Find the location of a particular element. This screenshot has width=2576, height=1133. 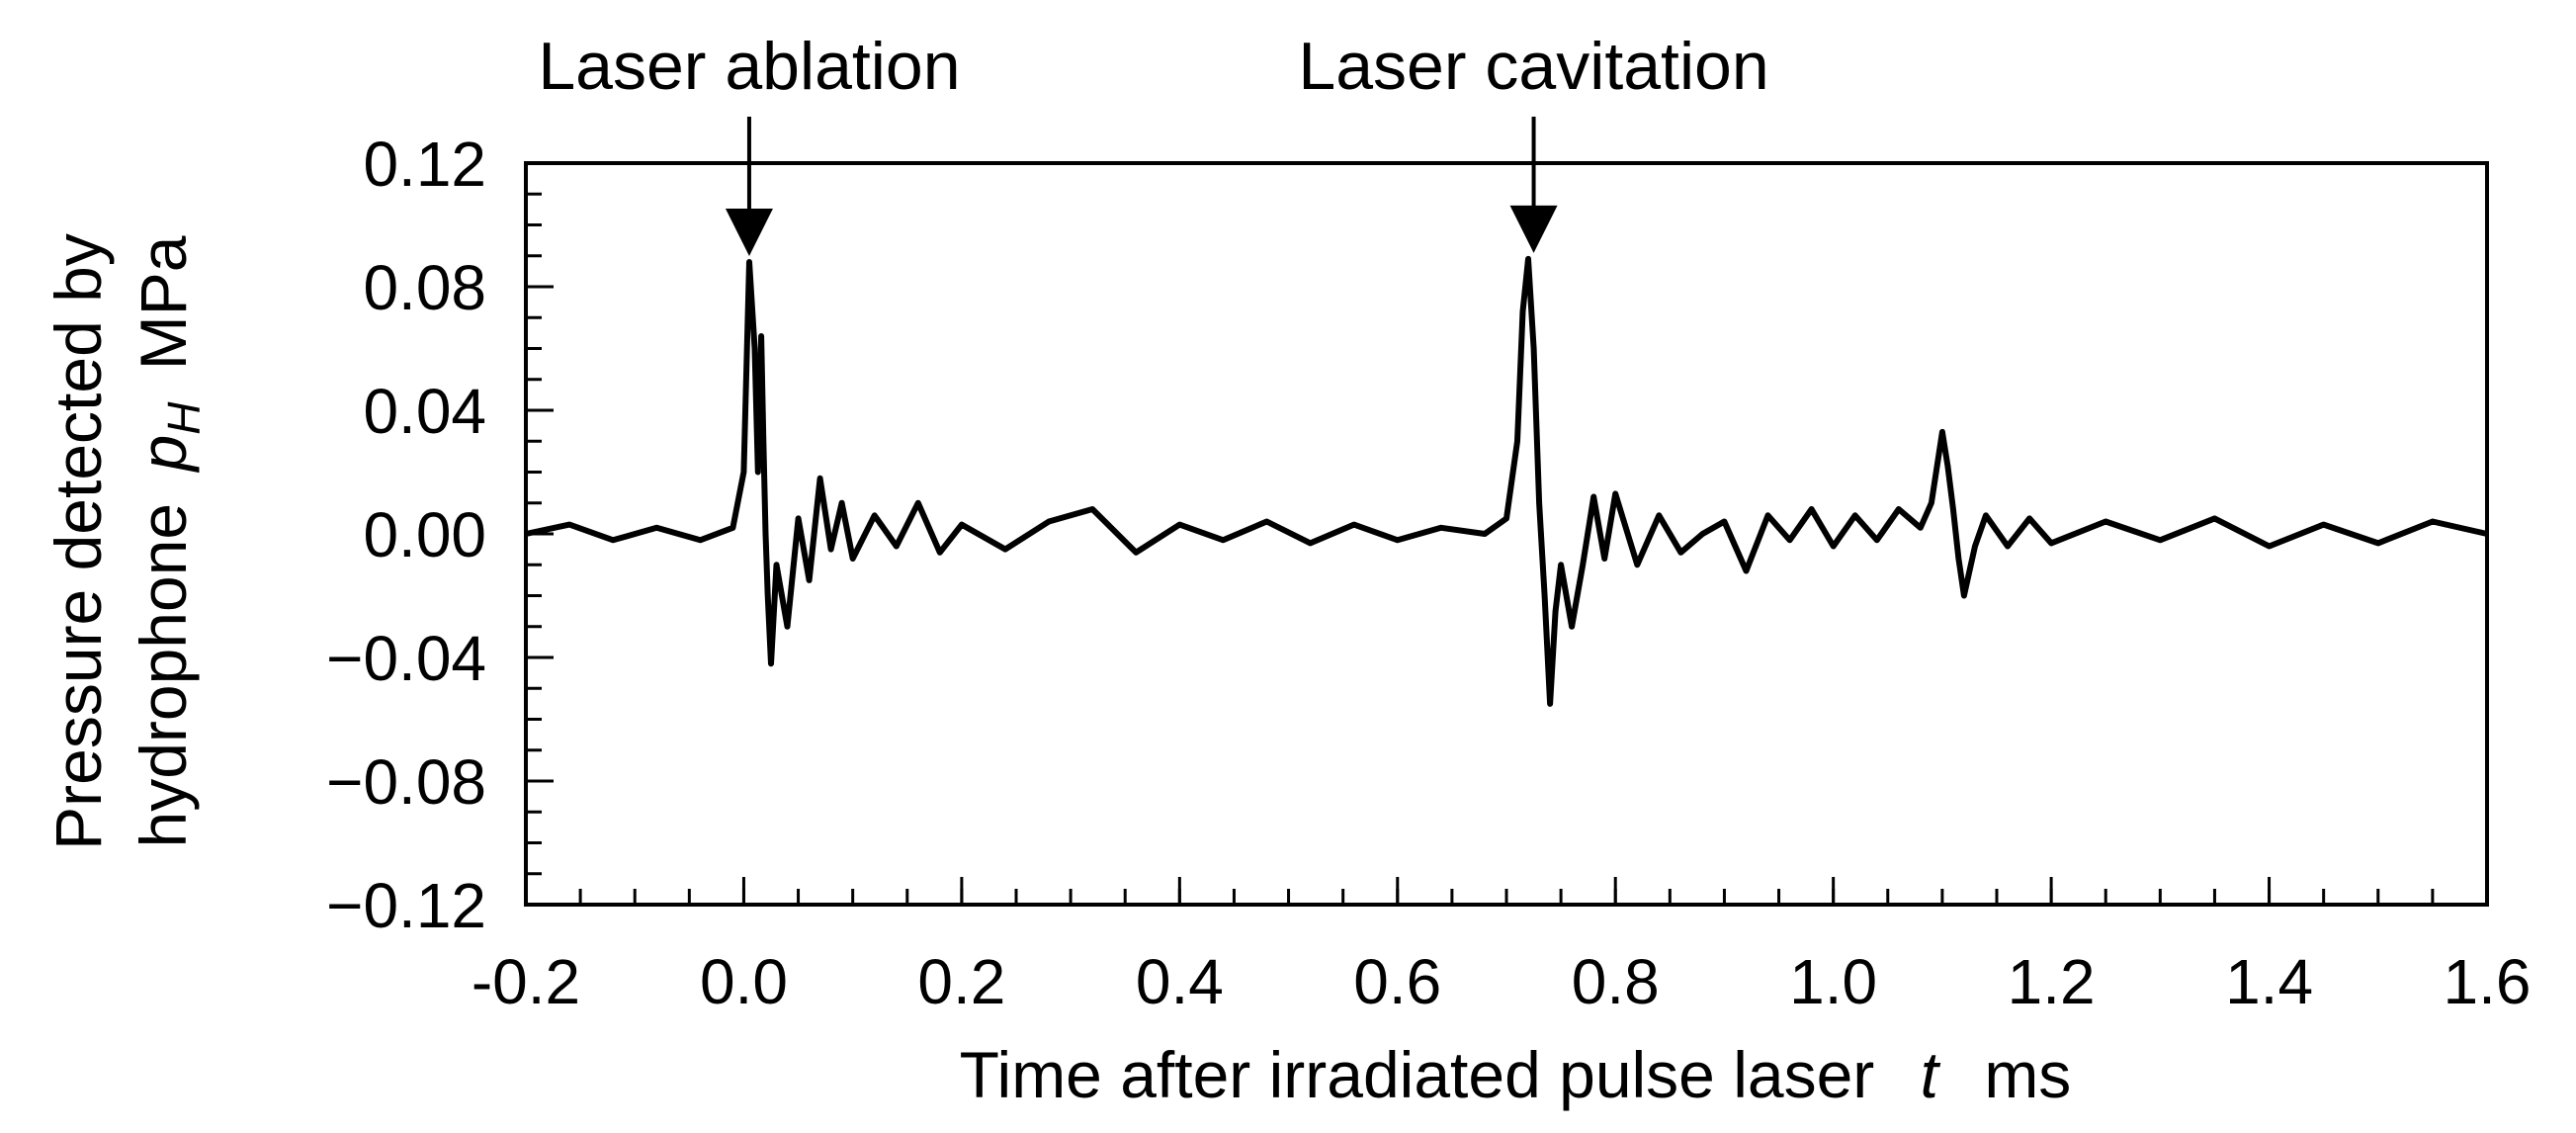

y-axis-title-line2: hydrophone pH MPa is located at coordinates (170, 541).